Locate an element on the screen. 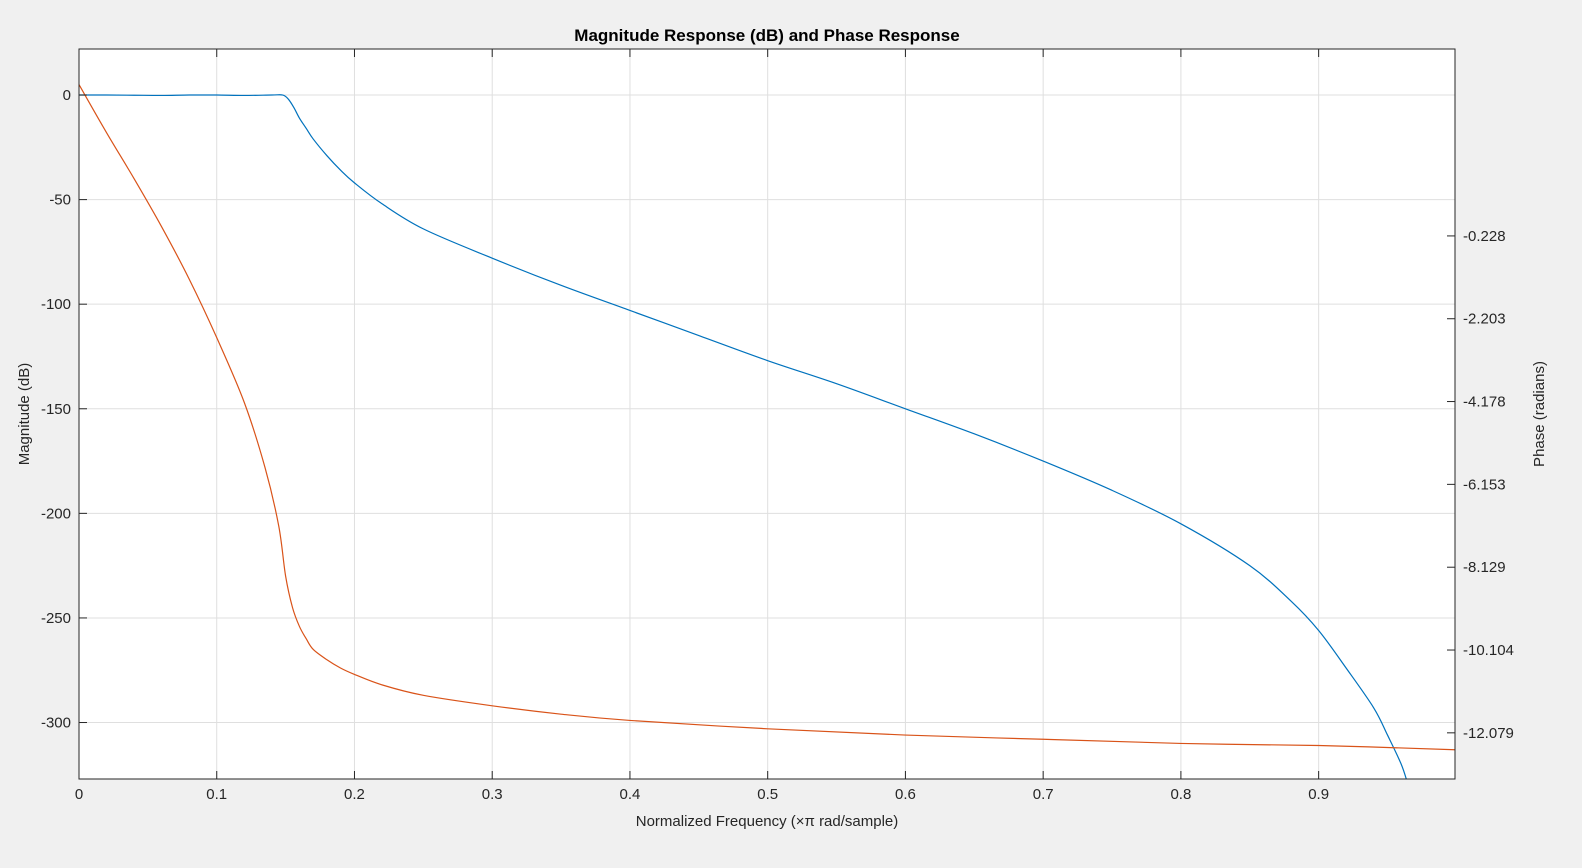 The width and height of the screenshot is (1582, 868). x-tick-label: 0.8 is located at coordinates (1180, 794).